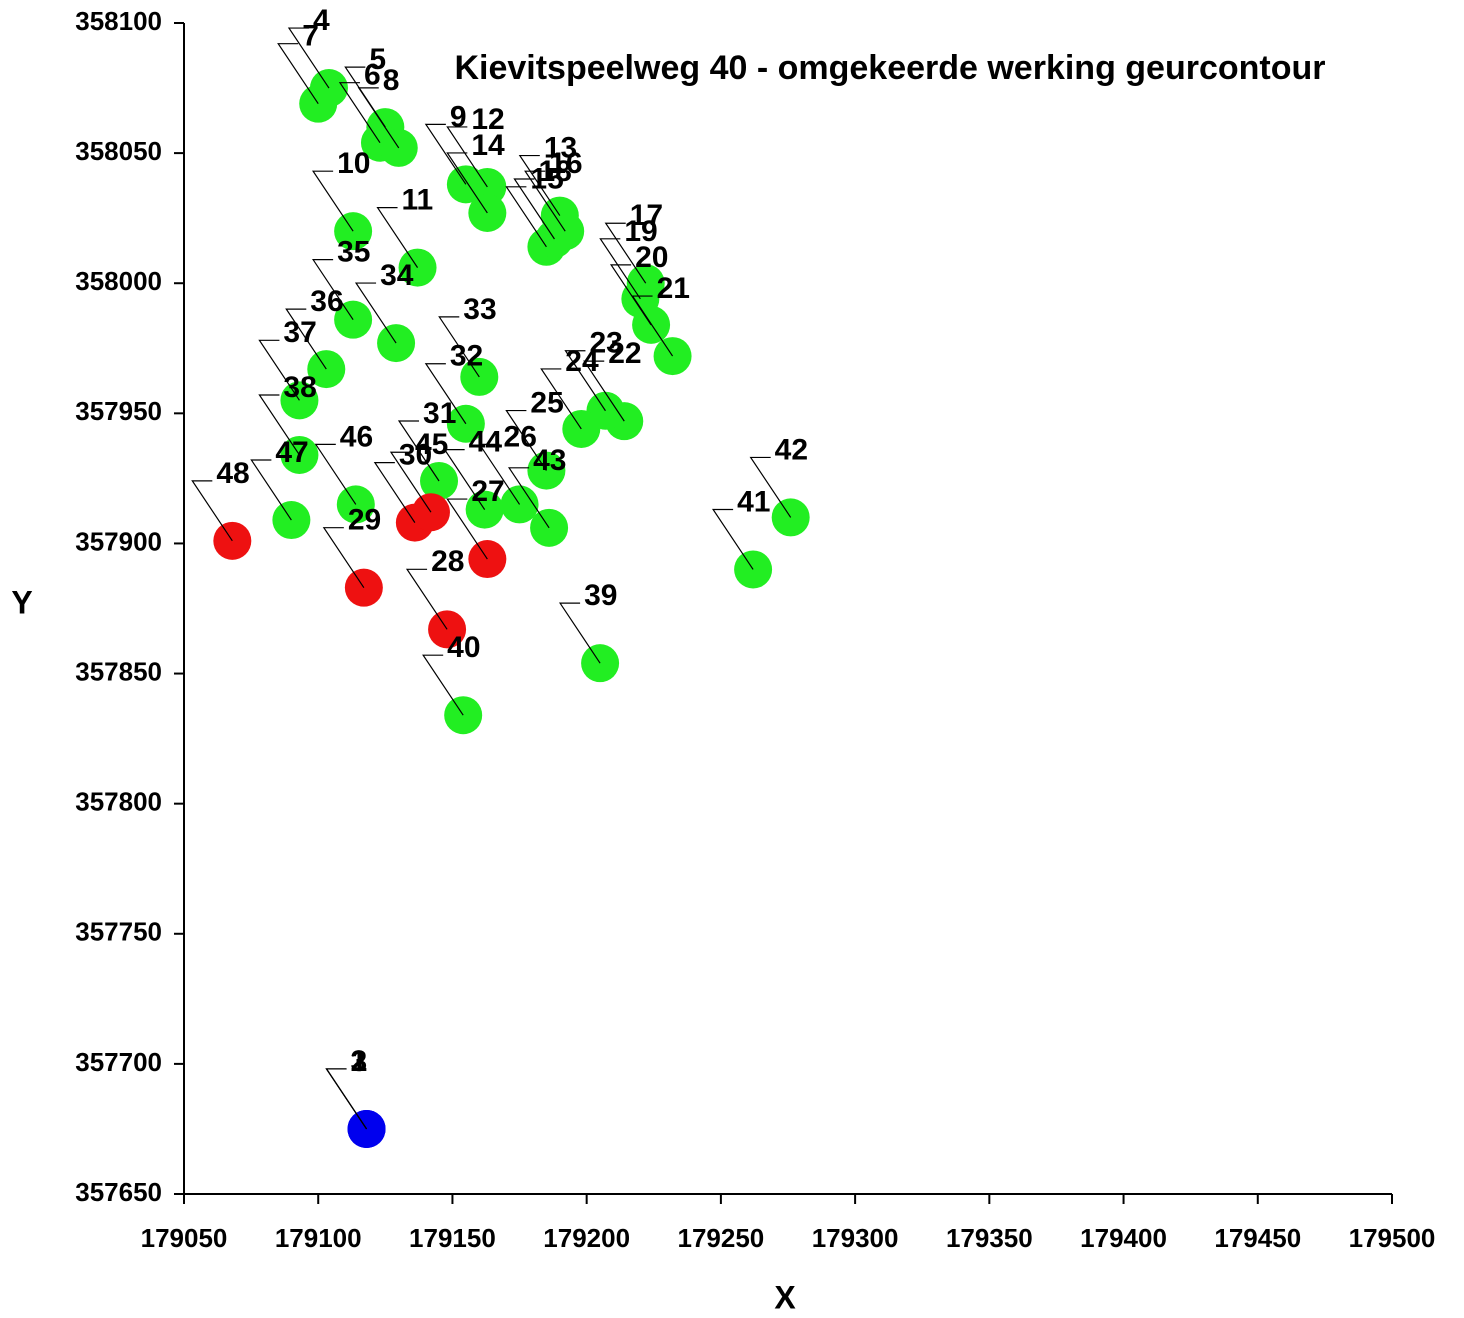 The height and width of the screenshot is (1318, 1464). I want to click on point-label: 8, so click(391, 80).